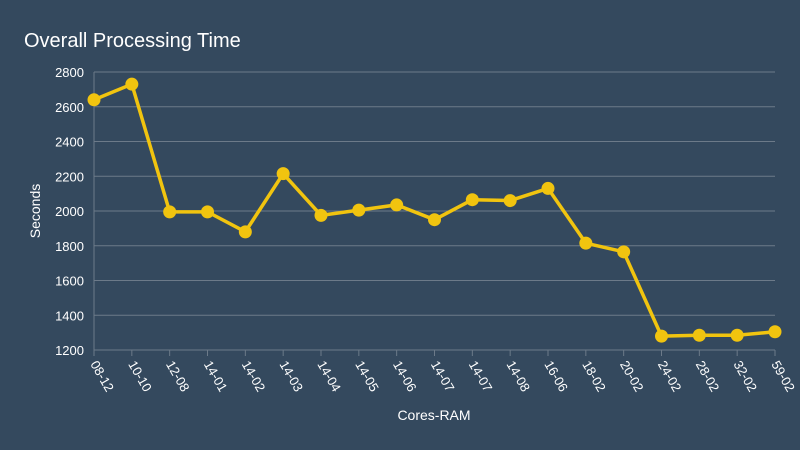  I want to click on x-tick-label: 10-10, so click(140, 376).